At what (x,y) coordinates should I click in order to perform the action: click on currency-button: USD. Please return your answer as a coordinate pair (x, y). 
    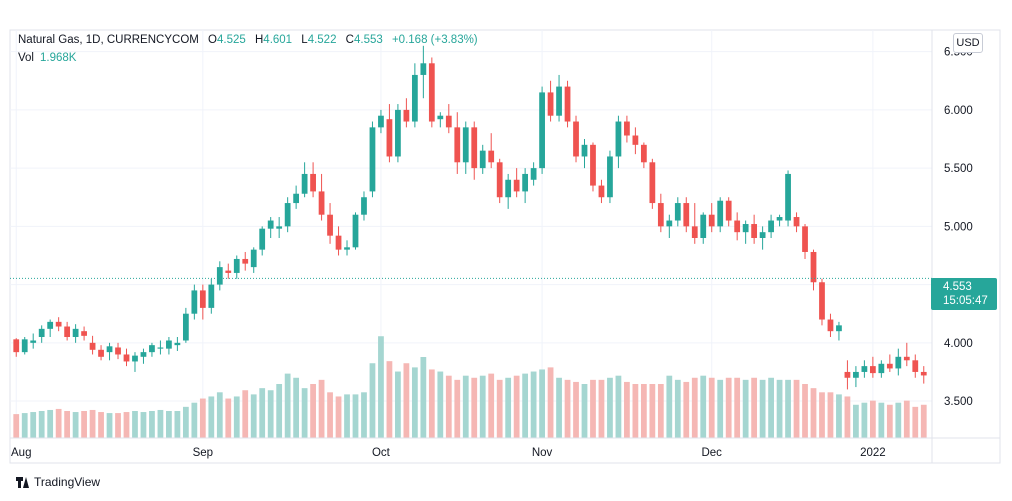
    Looking at the image, I should click on (968, 43).